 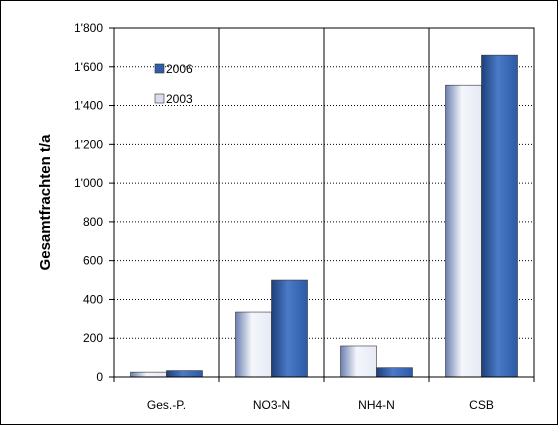 What do you see at coordinates (376, 405) in the screenshot?
I see `x-tick-label: NH4-N` at bounding box center [376, 405].